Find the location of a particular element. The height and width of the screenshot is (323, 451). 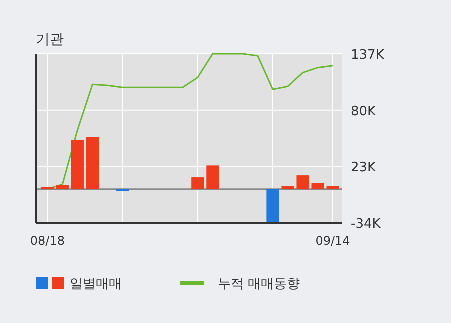

x-tick-label: 09/14 is located at coordinates (333, 241).